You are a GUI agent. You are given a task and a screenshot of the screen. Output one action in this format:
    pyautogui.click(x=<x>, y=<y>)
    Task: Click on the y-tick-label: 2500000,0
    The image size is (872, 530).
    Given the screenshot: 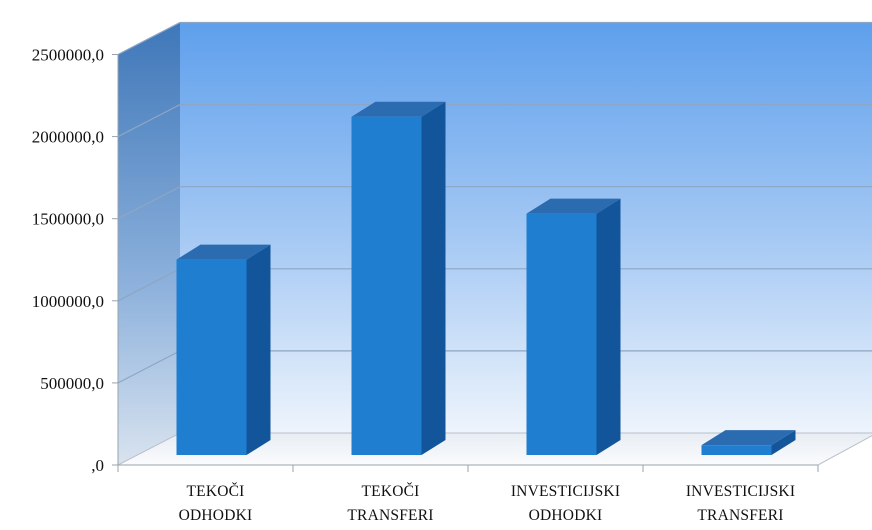 What is the action you would take?
    pyautogui.click(x=68, y=55)
    